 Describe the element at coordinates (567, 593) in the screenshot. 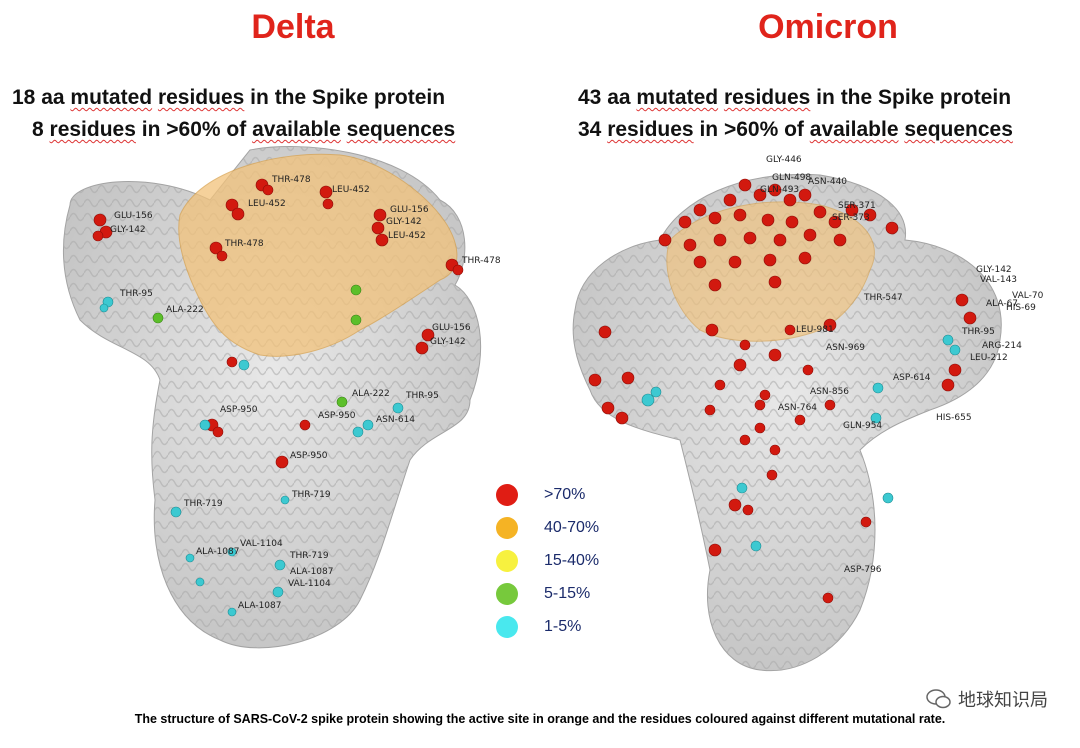

I see `legend-label: 5-15%` at that location.